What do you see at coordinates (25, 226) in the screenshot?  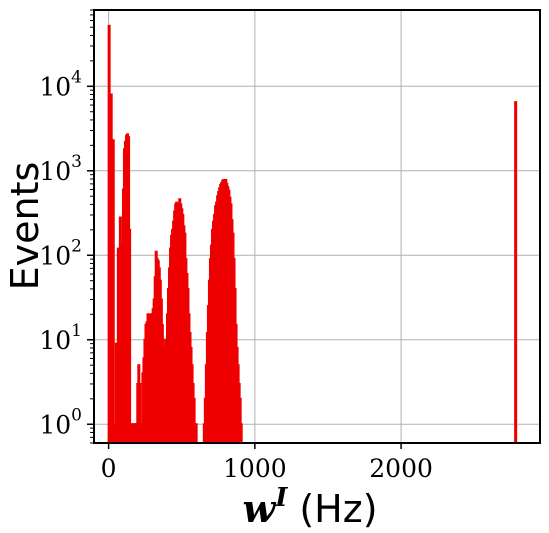 I see `y-axis-label: Events` at bounding box center [25, 226].